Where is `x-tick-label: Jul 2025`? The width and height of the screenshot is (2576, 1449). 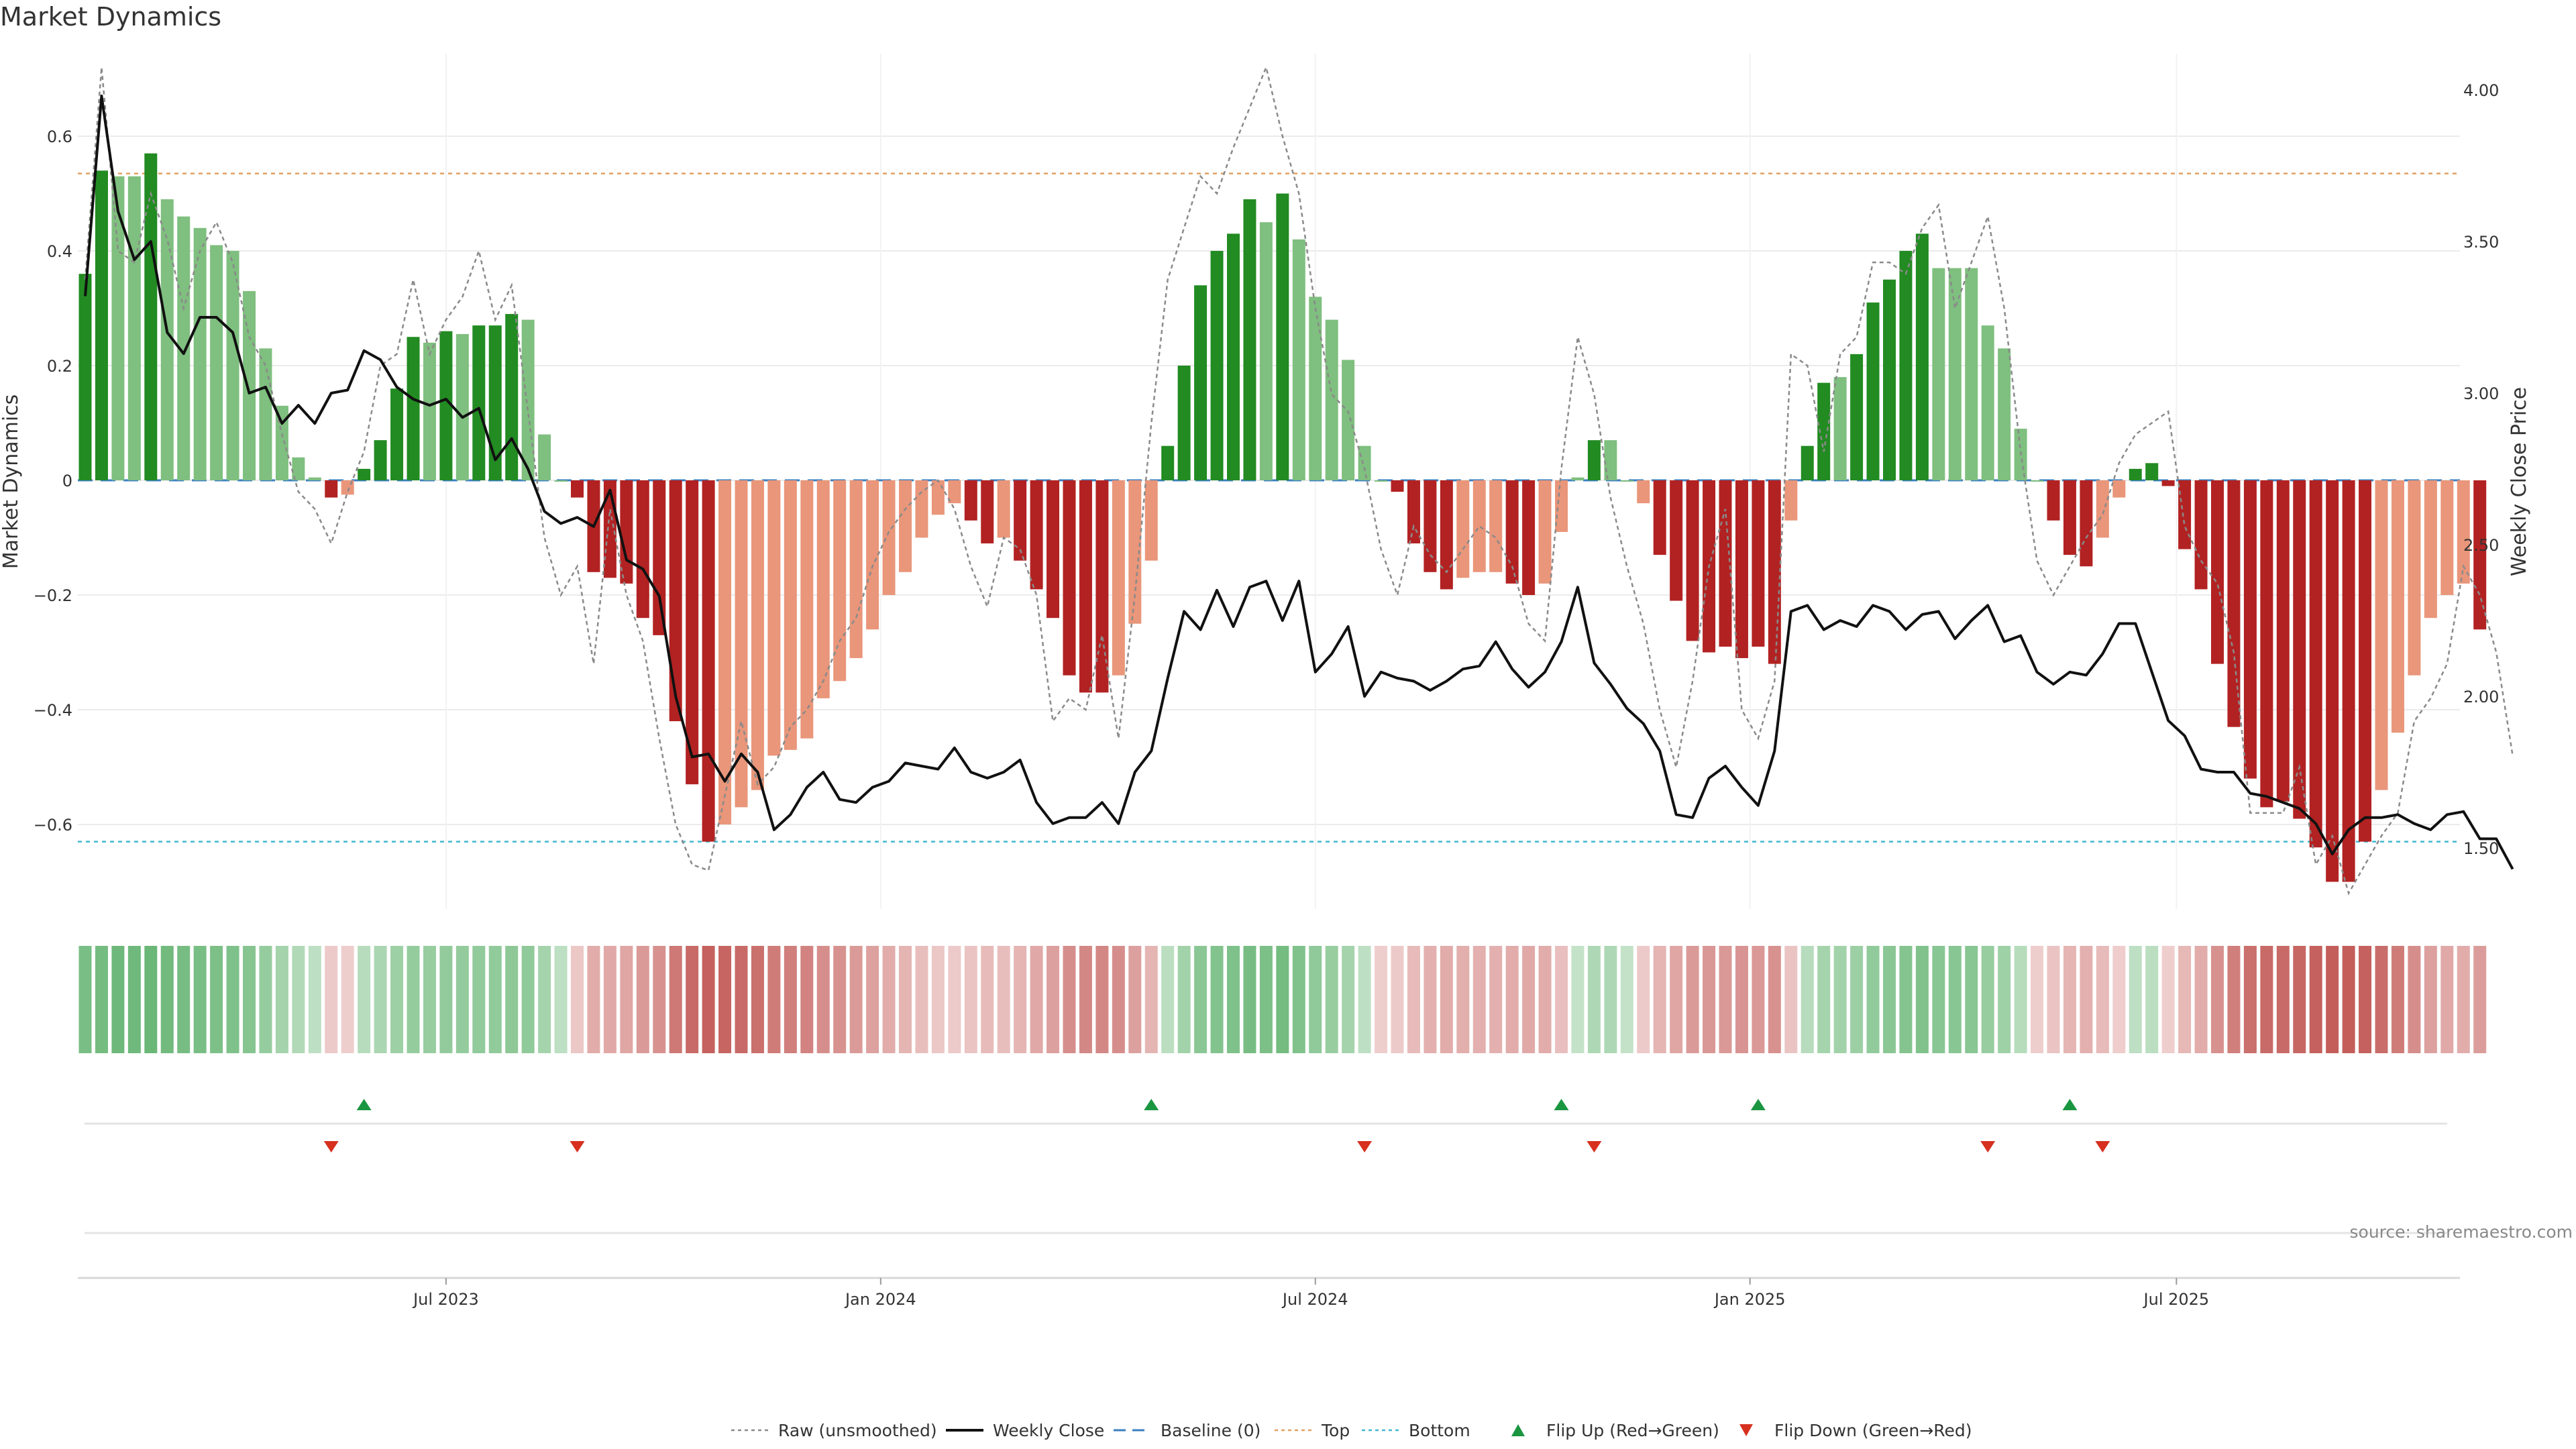
x-tick-label: Jul 2025 is located at coordinates (2176, 1299).